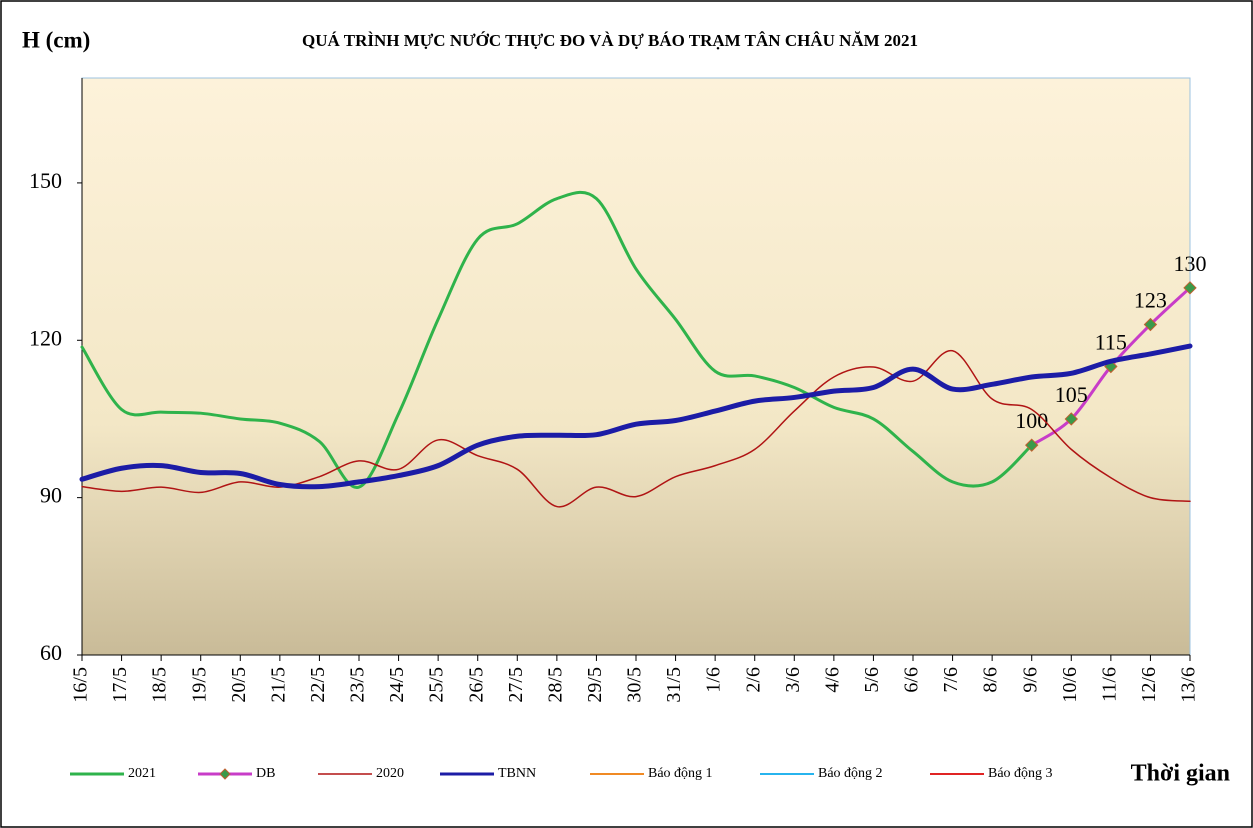 The width and height of the screenshot is (1253, 828). I want to click on data-label: 105, so click(1071, 394).